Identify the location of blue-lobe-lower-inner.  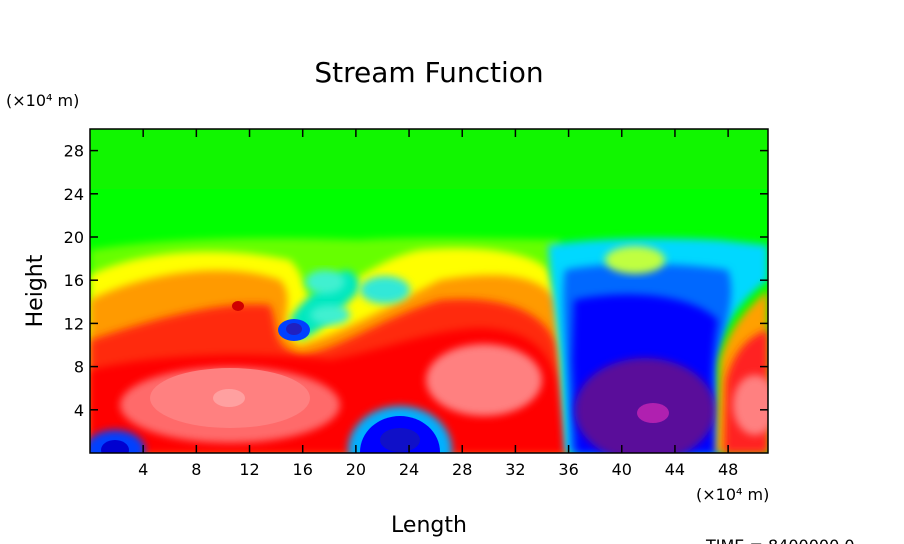
(400, 440).